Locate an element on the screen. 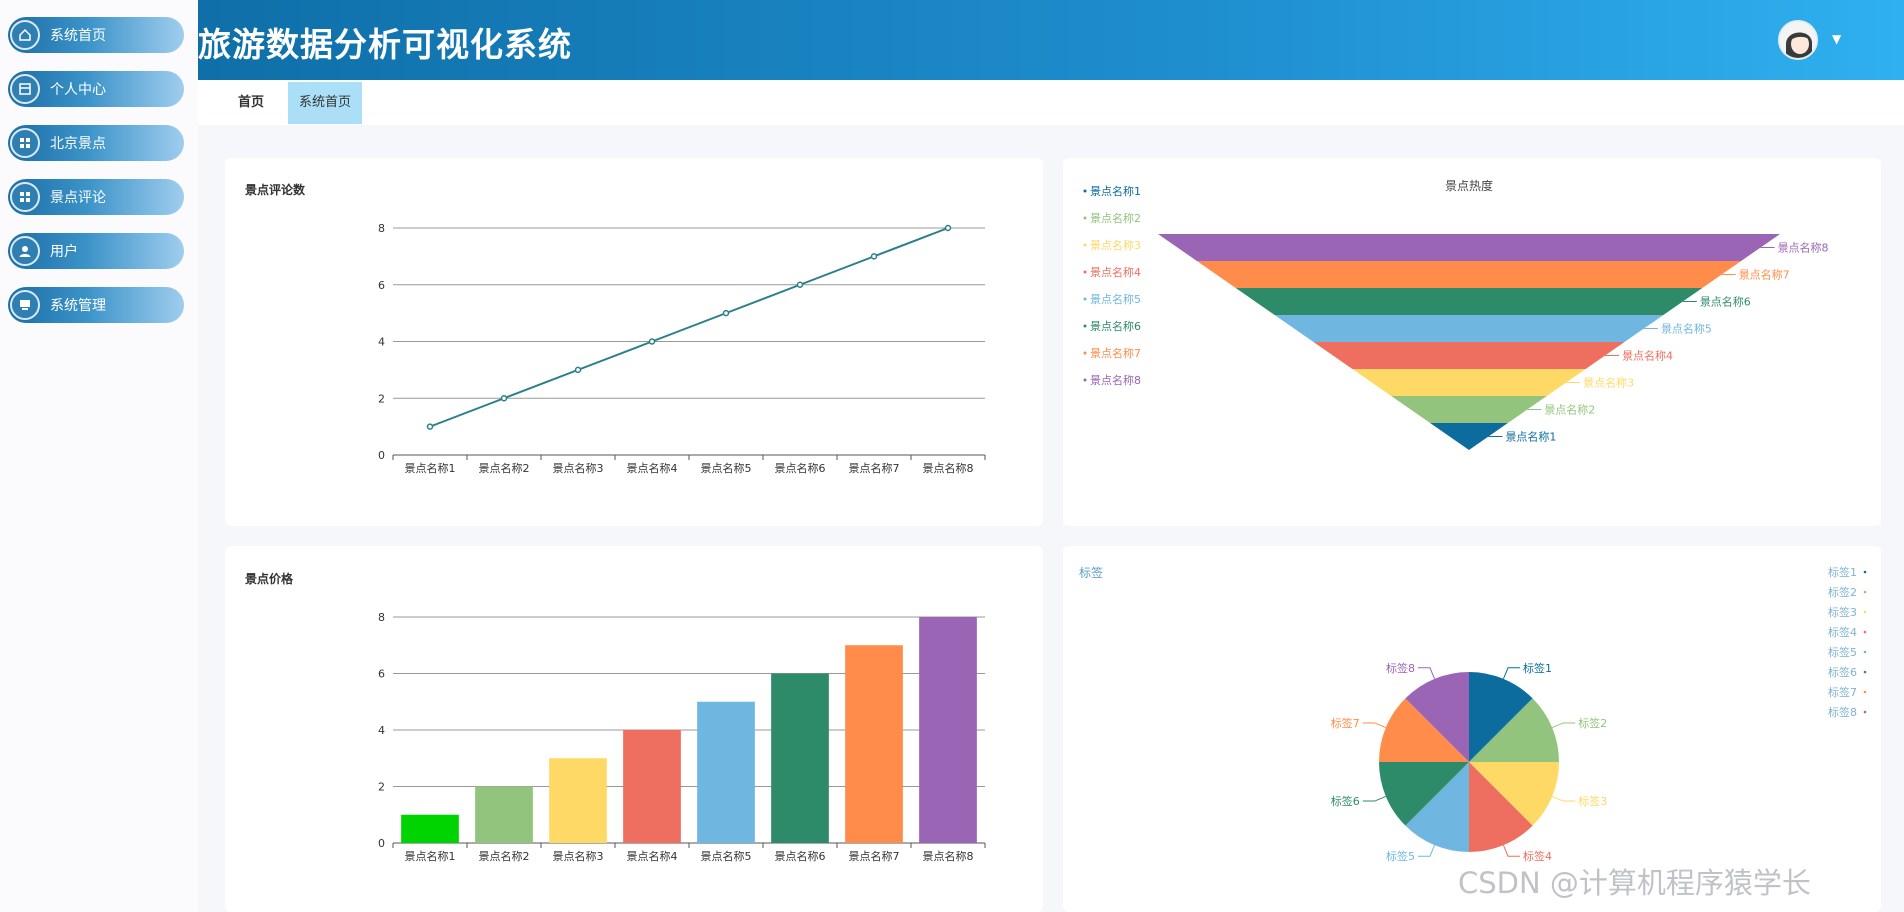 This screenshot has height=912, width=1904. funnel-label: 景点名称3 is located at coordinates (1608, 383).